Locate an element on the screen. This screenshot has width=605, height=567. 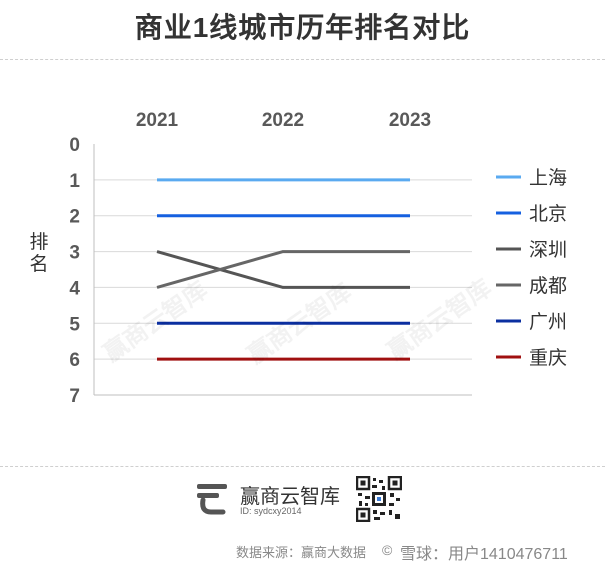
title-divider is located at coordinates (302, 59).